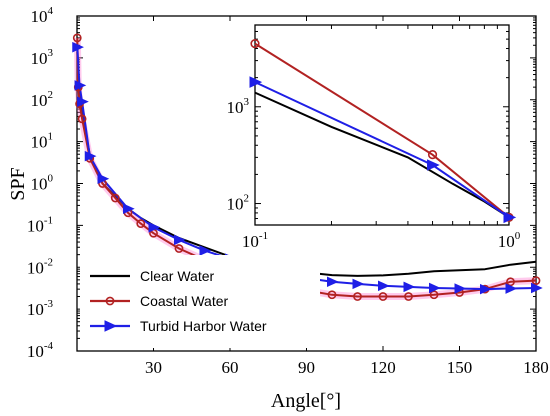  Describe the element at coordinates (177, 276) in the screenshot. I see `legend-label-clear-water: Clear Water` at that location.